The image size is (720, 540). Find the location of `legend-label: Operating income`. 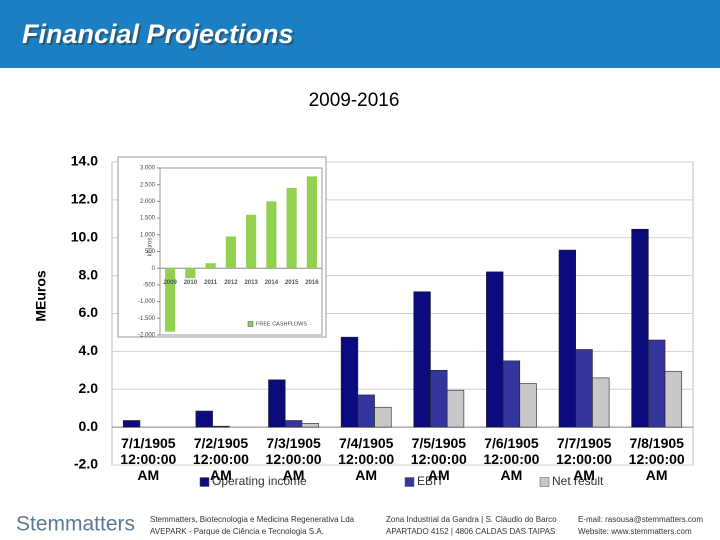

legend-label: Operating income is located at coordinates (259, 481).